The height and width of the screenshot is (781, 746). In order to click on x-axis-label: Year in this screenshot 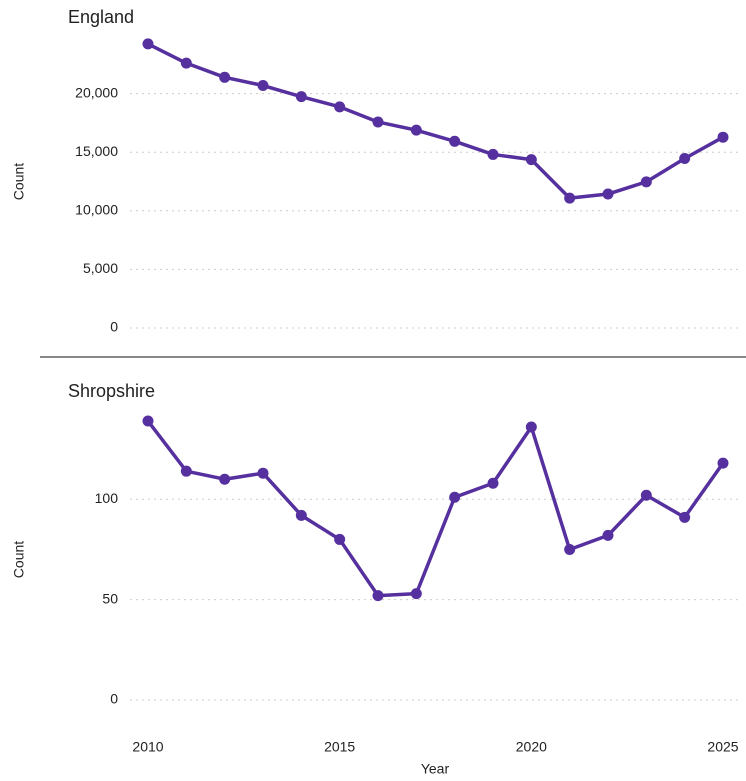, I will do `click(435, 769)`.